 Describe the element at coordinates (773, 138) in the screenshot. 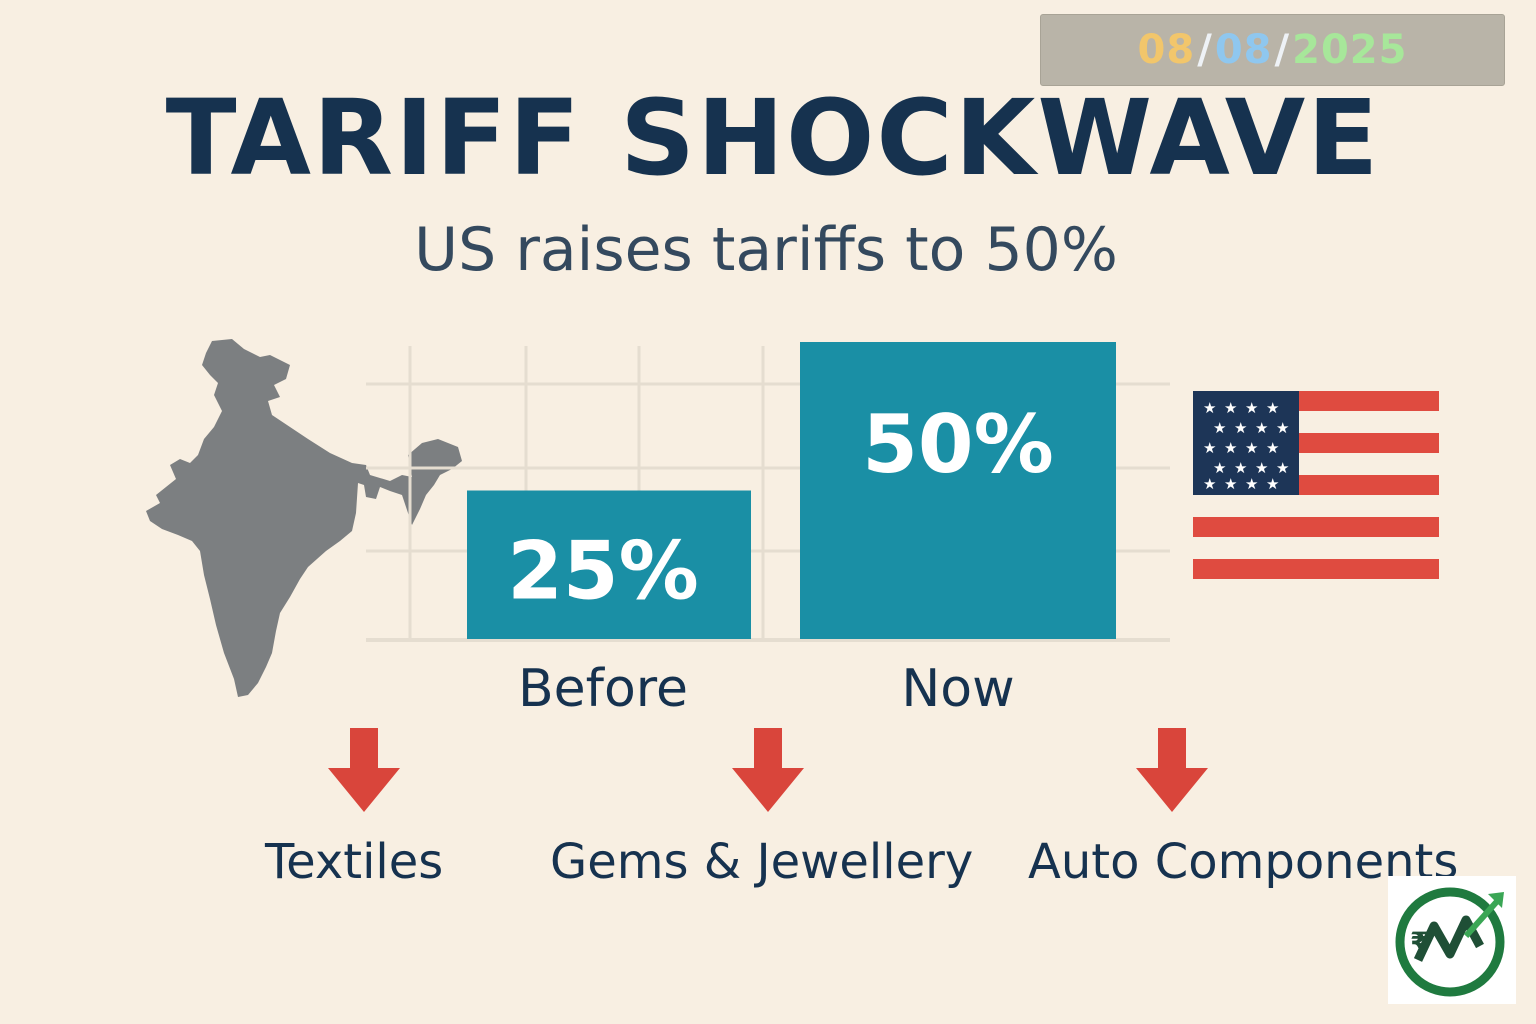

I see `page-title: TARIFF SHOCKWAVE` at that location.